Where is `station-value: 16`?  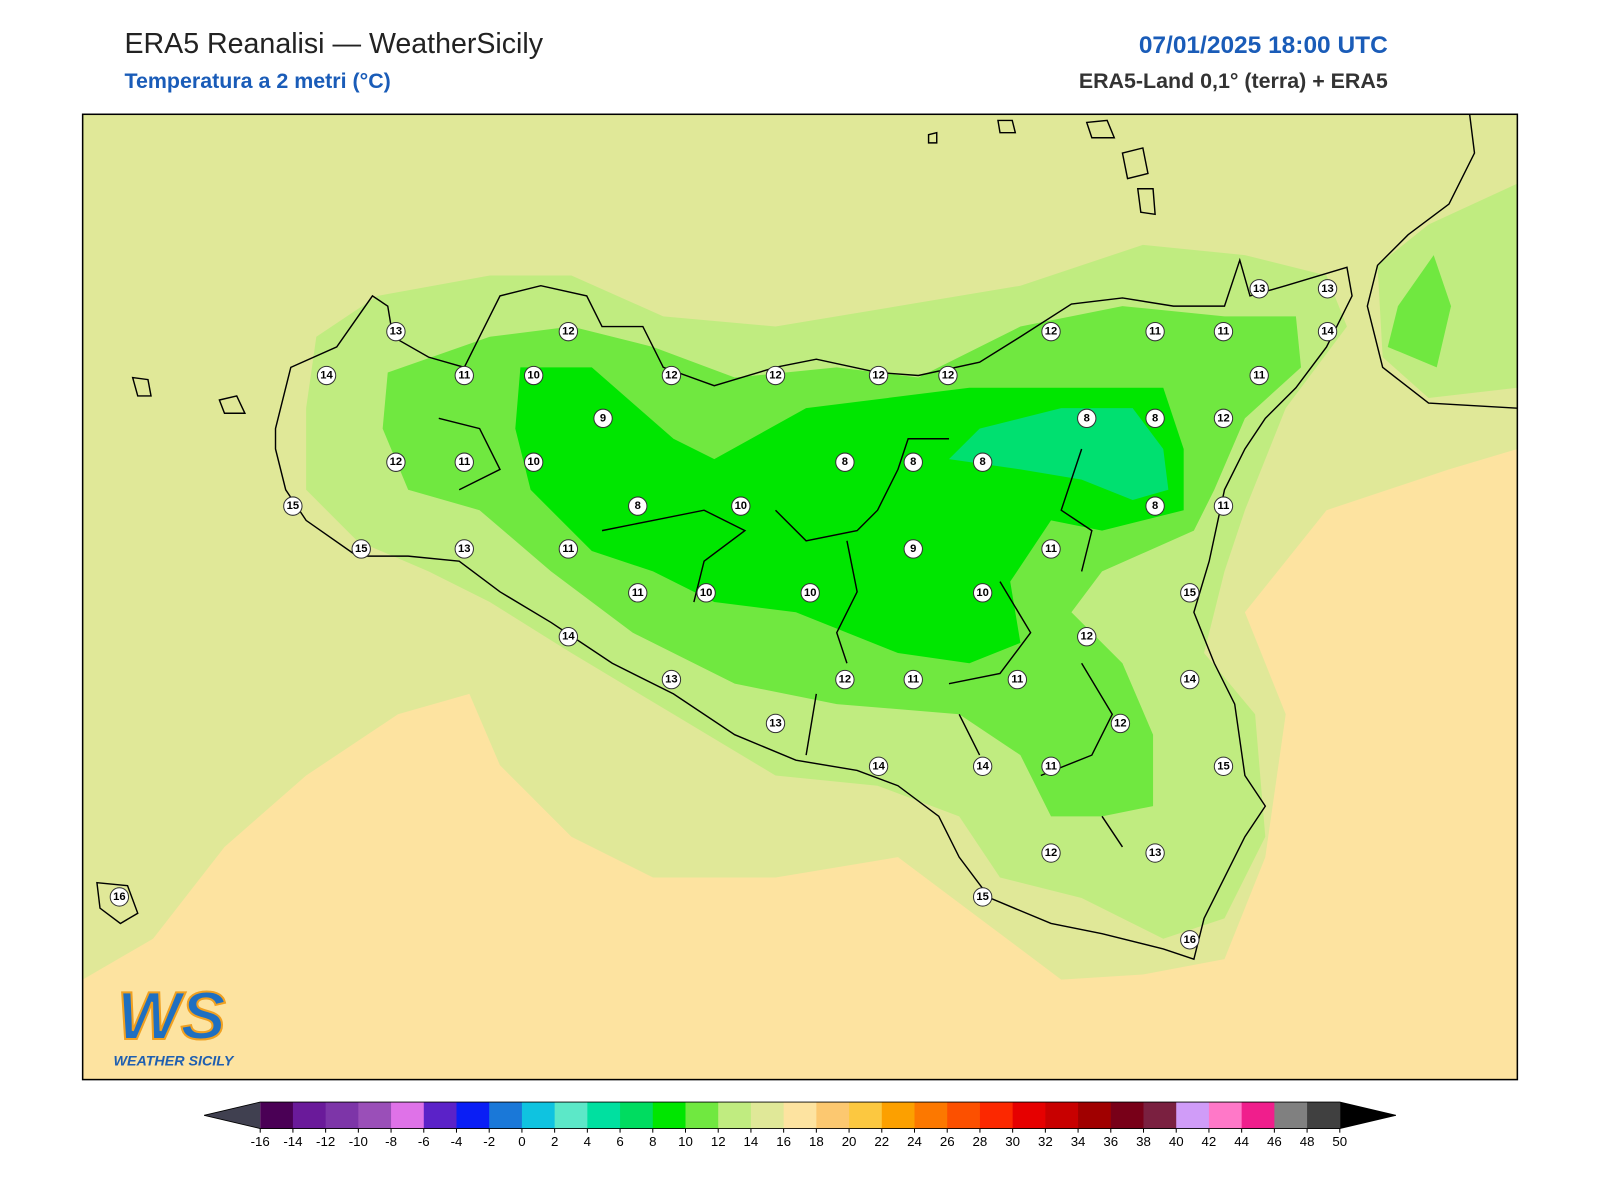
station-value: 16 is located at coordinates (1190, 940).